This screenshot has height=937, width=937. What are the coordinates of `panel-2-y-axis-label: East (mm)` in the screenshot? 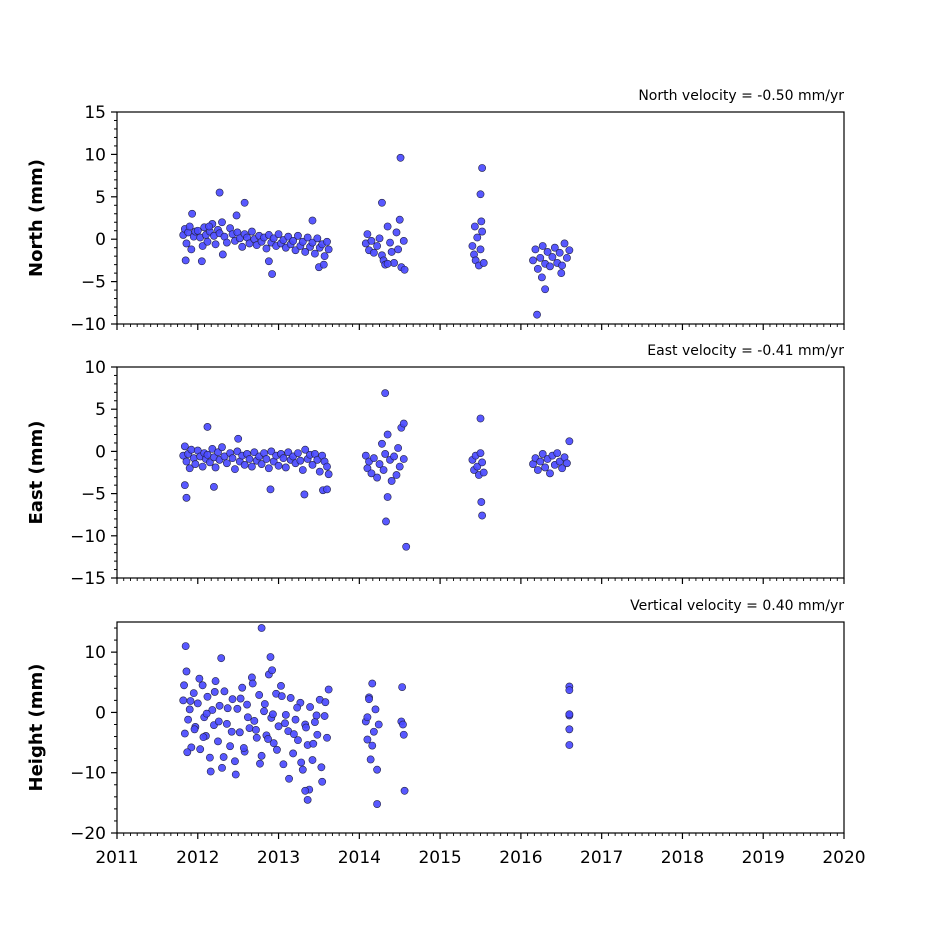 It's located at (36, 473).